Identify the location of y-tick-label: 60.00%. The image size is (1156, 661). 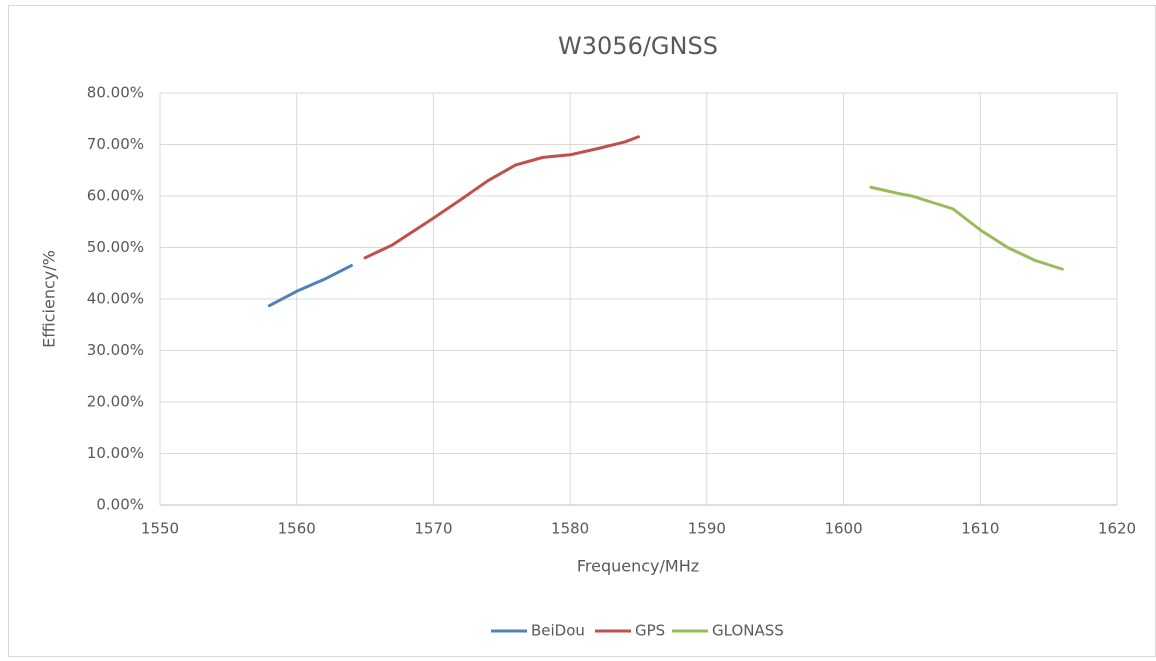
(115, 196).